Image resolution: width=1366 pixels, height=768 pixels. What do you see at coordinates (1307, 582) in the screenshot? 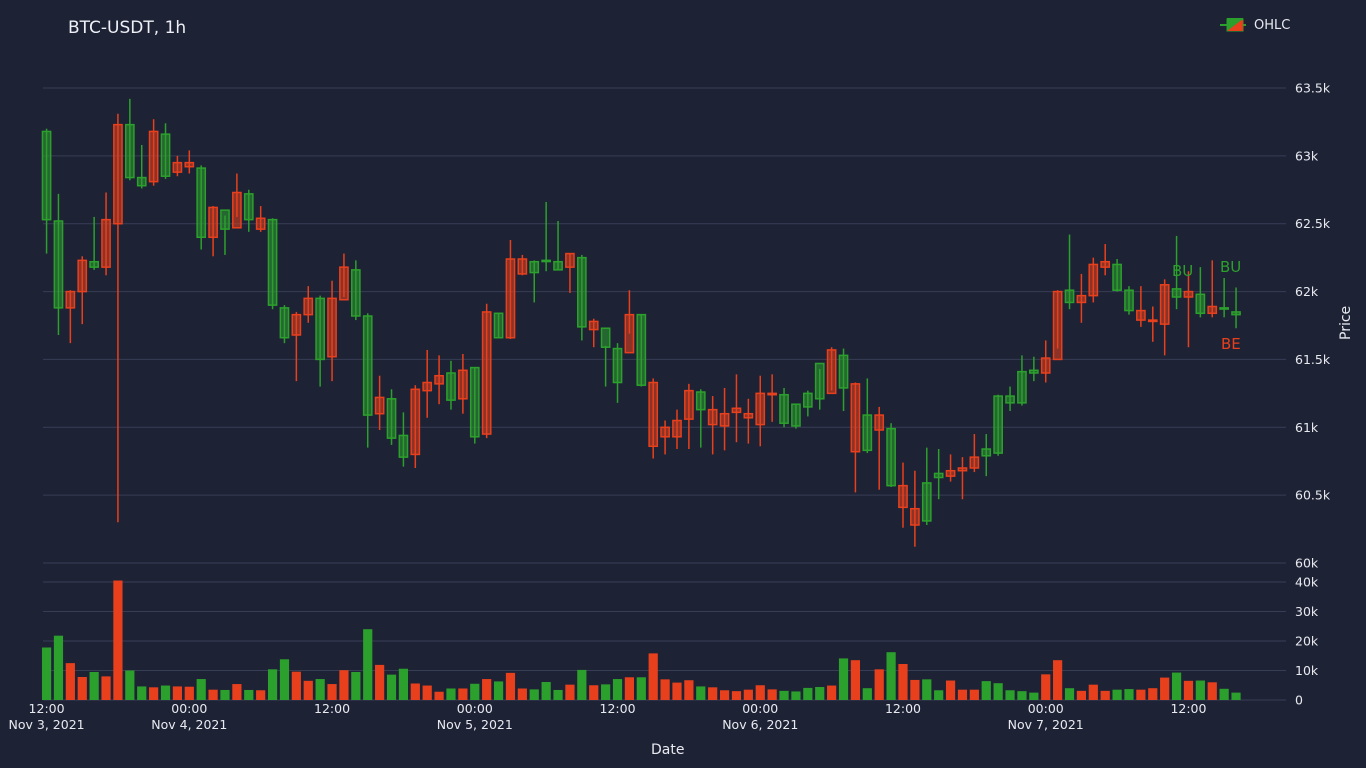
I see `volume-tick-label: 40k` at bounding box center [1307, 582].